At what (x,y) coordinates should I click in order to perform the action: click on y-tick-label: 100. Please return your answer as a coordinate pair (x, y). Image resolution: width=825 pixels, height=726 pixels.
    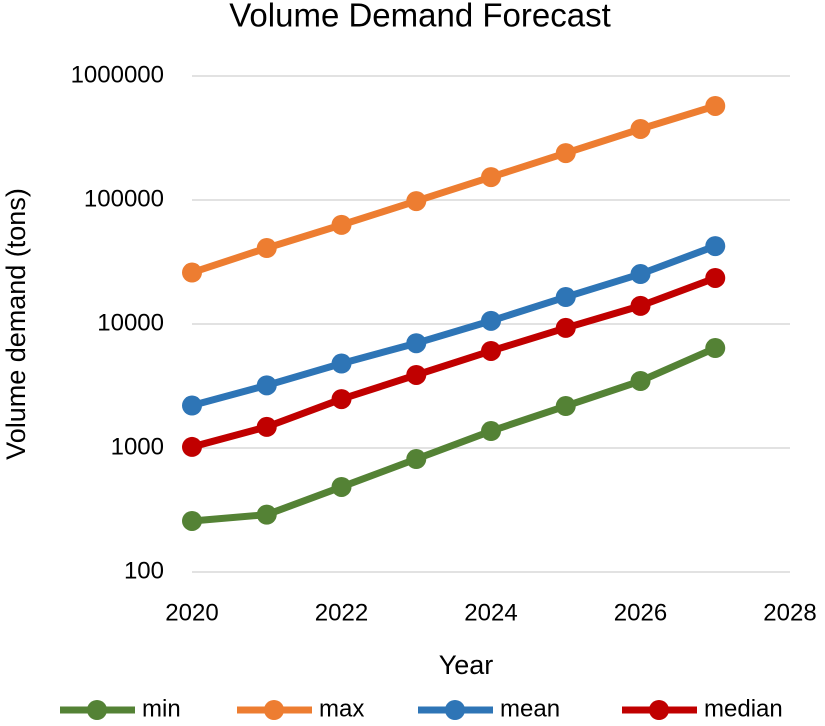
    Looking at the image, I should click on (144, 570).